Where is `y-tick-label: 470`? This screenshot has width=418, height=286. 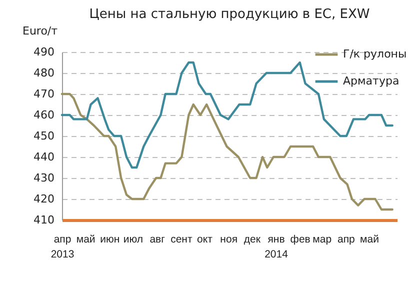
y-tick-label: 470 is located at coordinates (44, 94).